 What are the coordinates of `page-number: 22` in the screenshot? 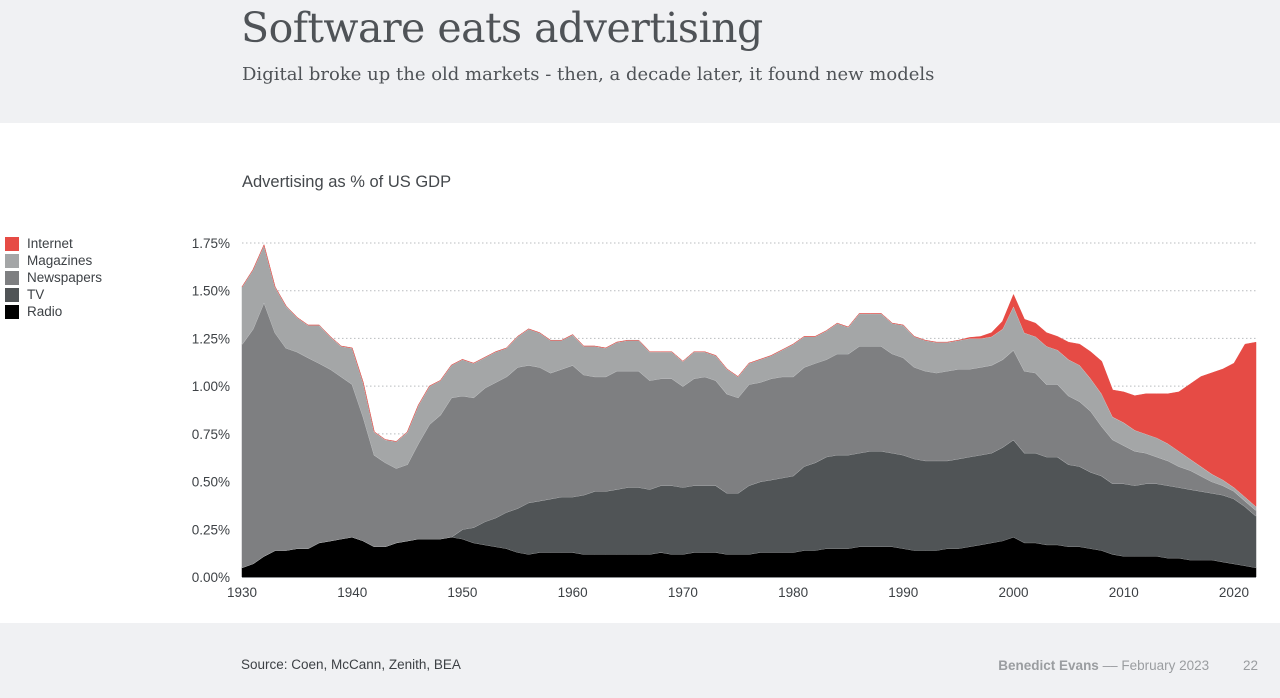 It's located at (1250, 665).